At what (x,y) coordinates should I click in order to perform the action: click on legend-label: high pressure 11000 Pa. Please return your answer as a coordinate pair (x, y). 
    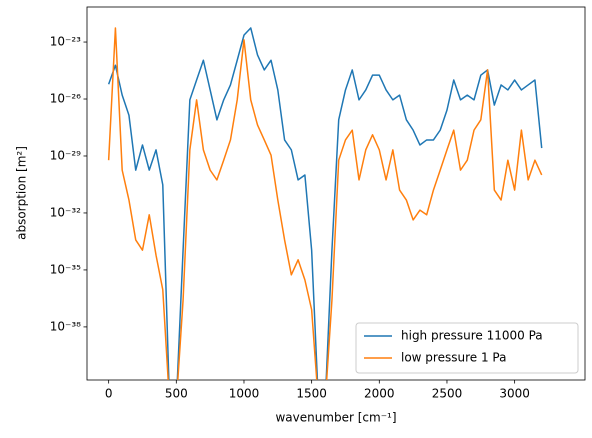
    Looking at the image, I should click on (472, 336).